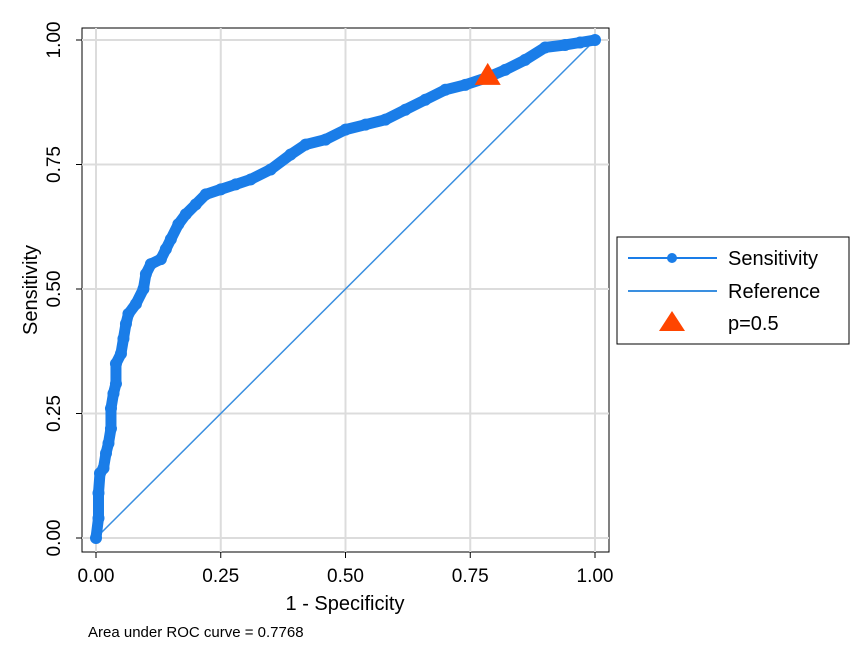 The width and height of the screenshot is (860, 662). What do you see at coordinates (196, 632) in the screenshot?
I see `auc-note: Area under ROC curve = 0.7768` at bounding box center [196, 632].